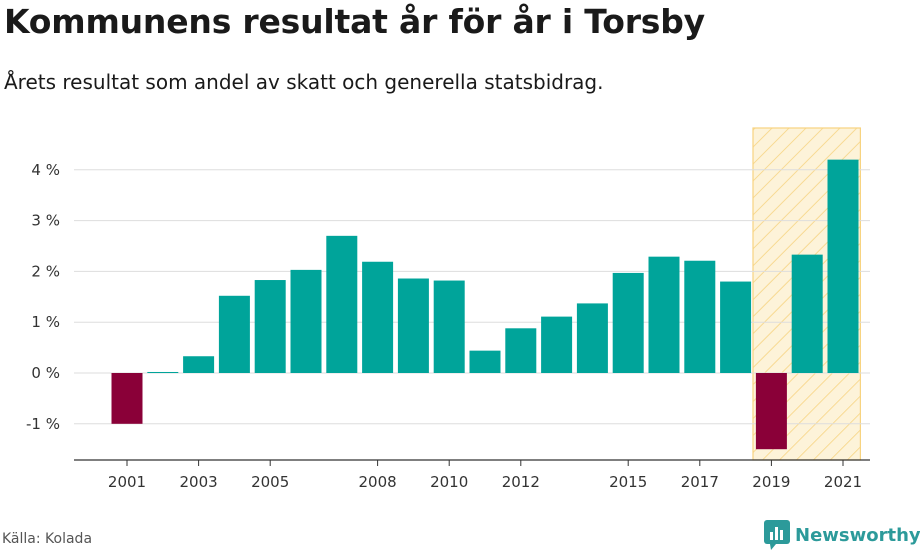 The image size is (920, 552). What do you see at coordinates (45, 170) in the screenshot?
I see `y-tick-label: 4 %` at bounding box center [45, 170].